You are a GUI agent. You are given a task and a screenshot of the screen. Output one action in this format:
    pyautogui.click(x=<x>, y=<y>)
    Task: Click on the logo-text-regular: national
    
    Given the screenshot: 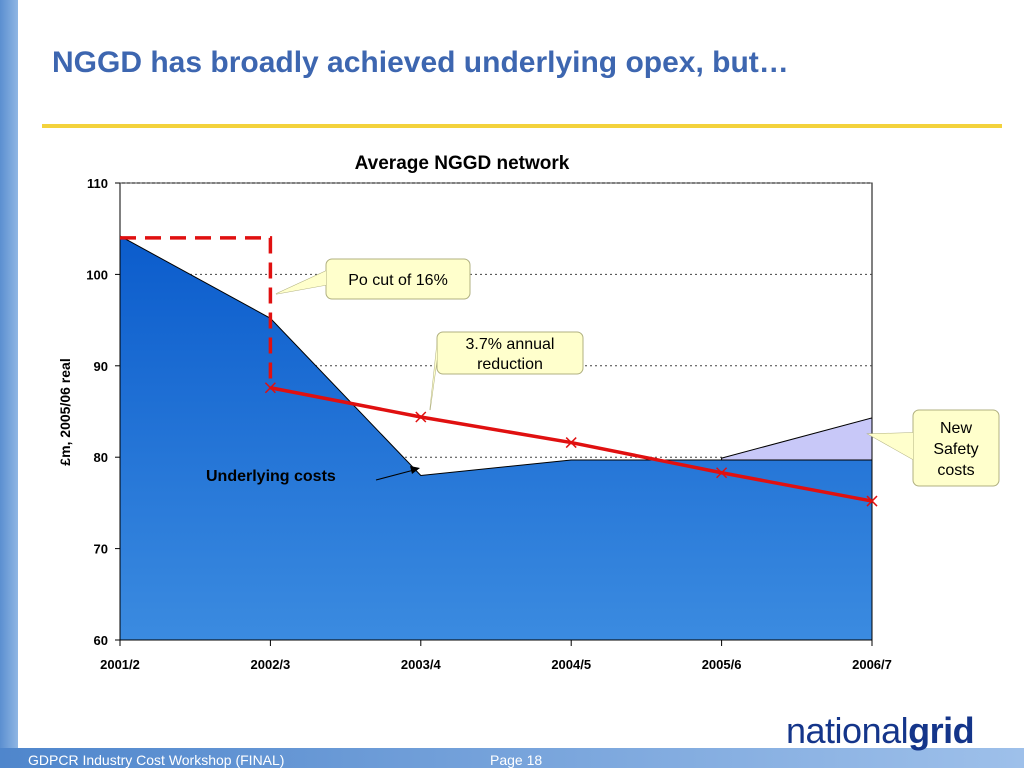 What is the action you would take?
    pyautogui.click(x=847, y=730)
    